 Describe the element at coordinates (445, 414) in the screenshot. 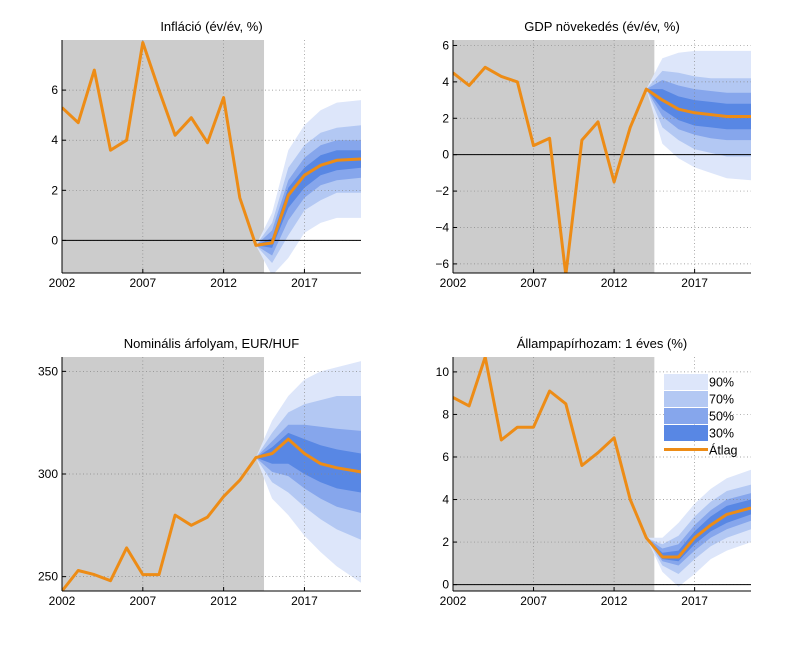

I see `y-tick-label: 8` at that location.